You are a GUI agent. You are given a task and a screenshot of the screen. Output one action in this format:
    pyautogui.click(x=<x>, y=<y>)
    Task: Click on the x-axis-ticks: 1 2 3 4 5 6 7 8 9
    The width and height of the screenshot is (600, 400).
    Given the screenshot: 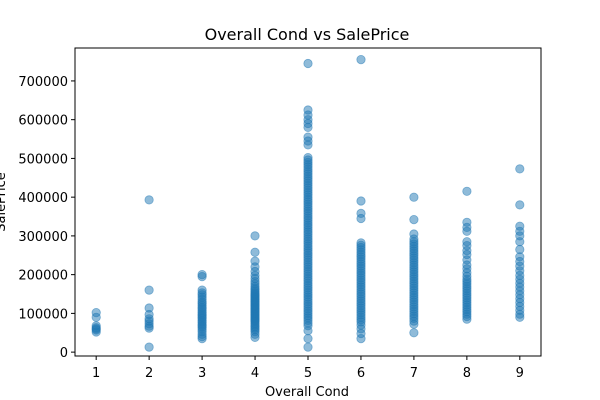 What is the action you would take?
    pyautogui.click(x=308, y=368)
    